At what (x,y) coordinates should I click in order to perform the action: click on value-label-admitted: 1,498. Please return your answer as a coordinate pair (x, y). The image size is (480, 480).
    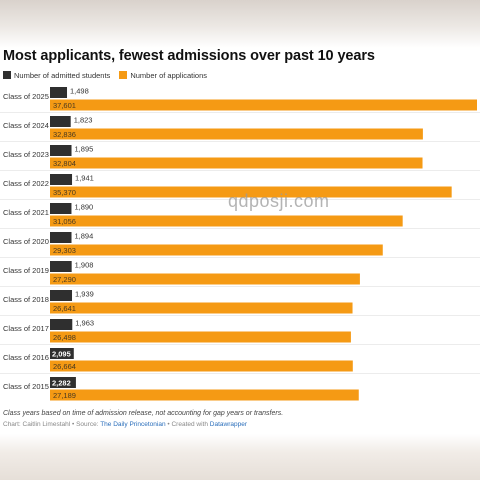
    Looking at the image, I should click on (79, 91).